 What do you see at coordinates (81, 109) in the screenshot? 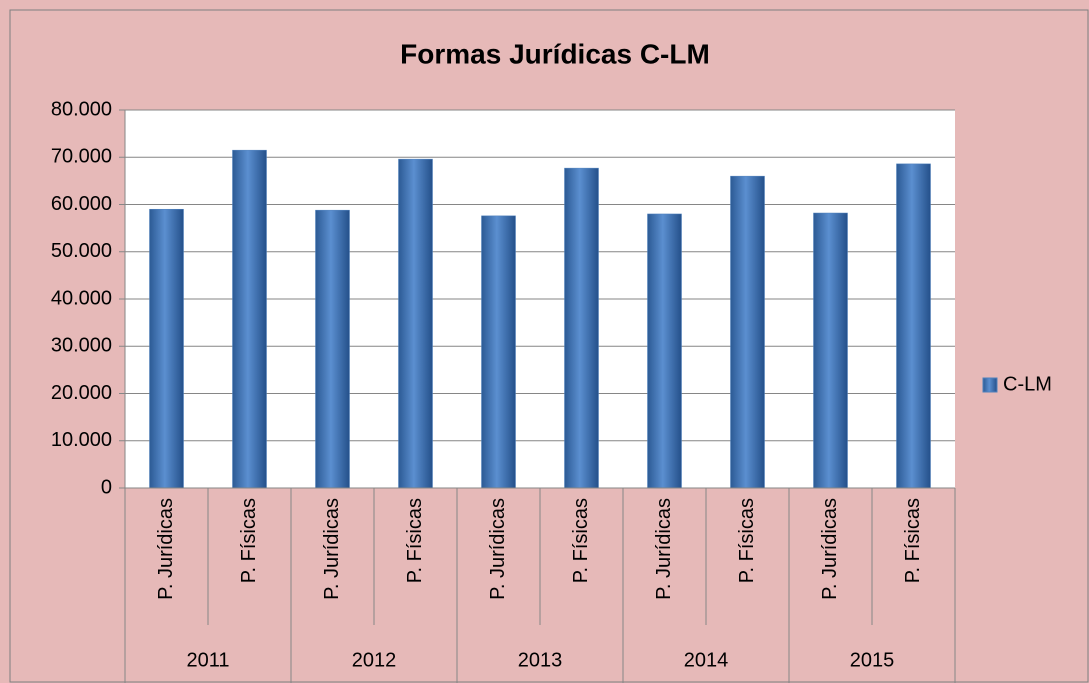
I see `y-tick-label: 80.000` at bounding box center [81, 109].